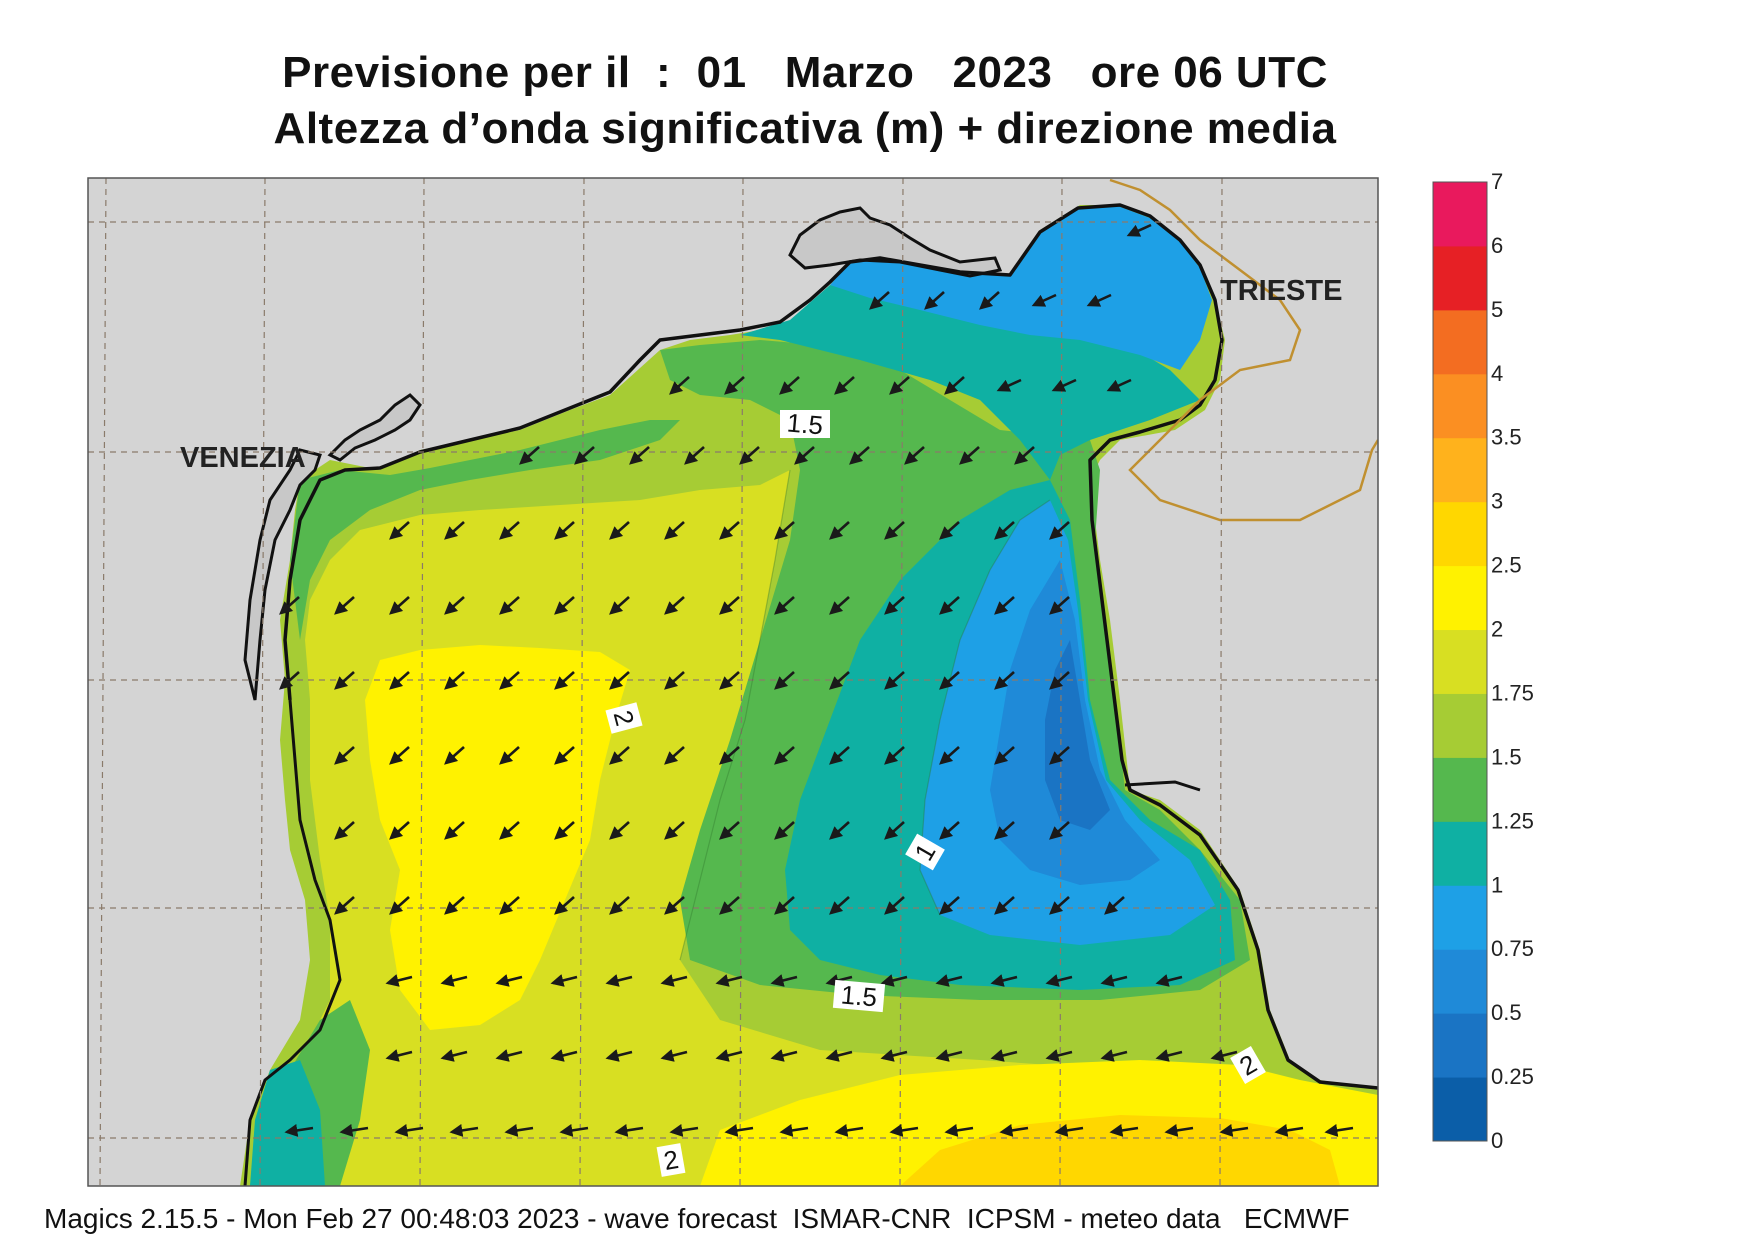 The width and height of the screenshot is (1755, 1242). I want to click on contour-label: 1.5, so click(859, 996).